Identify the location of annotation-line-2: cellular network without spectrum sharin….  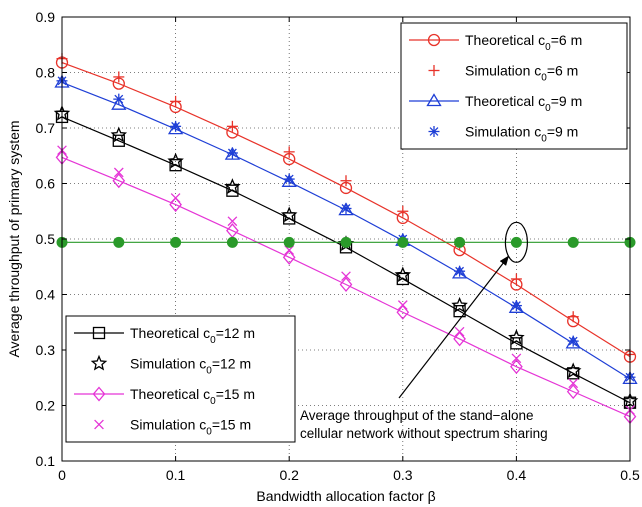
(424, 433).